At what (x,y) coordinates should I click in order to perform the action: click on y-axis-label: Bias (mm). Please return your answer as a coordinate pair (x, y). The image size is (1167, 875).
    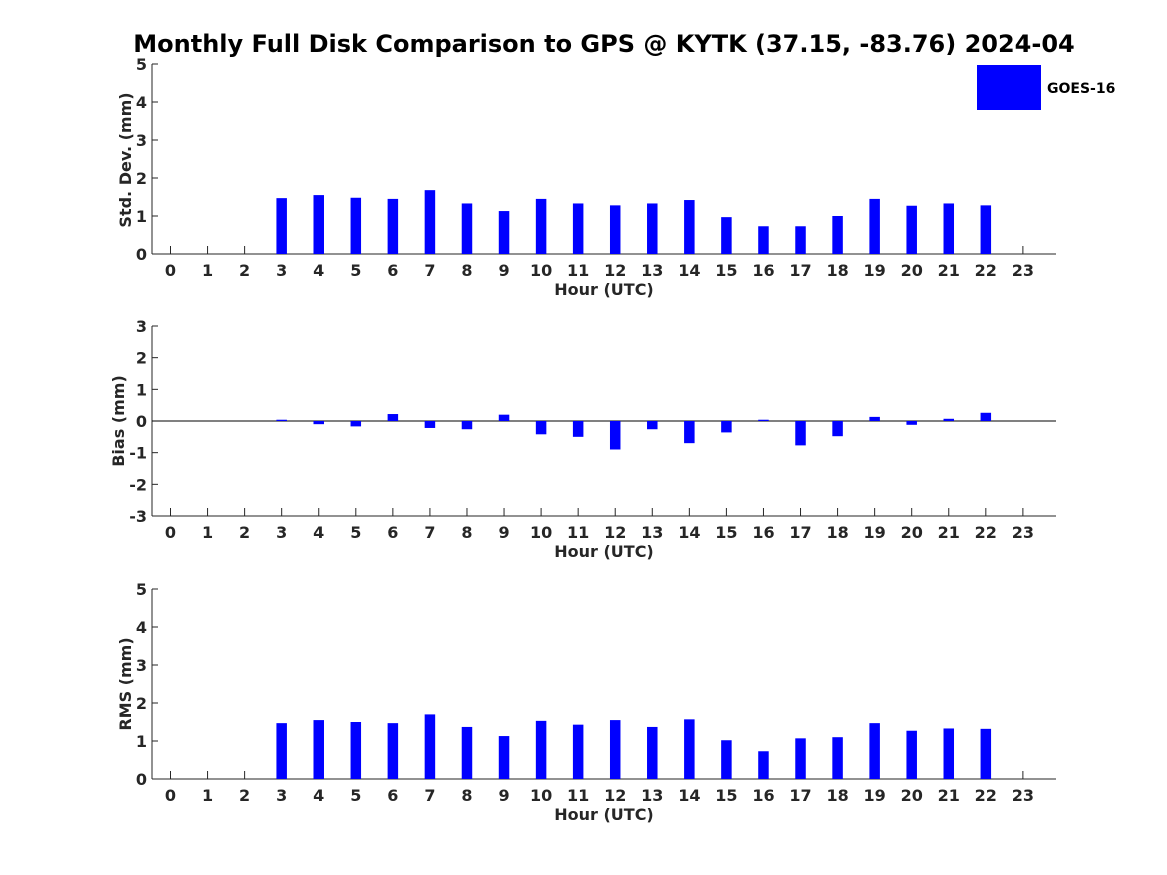
    Looking at the image, I should click on (118, 421).